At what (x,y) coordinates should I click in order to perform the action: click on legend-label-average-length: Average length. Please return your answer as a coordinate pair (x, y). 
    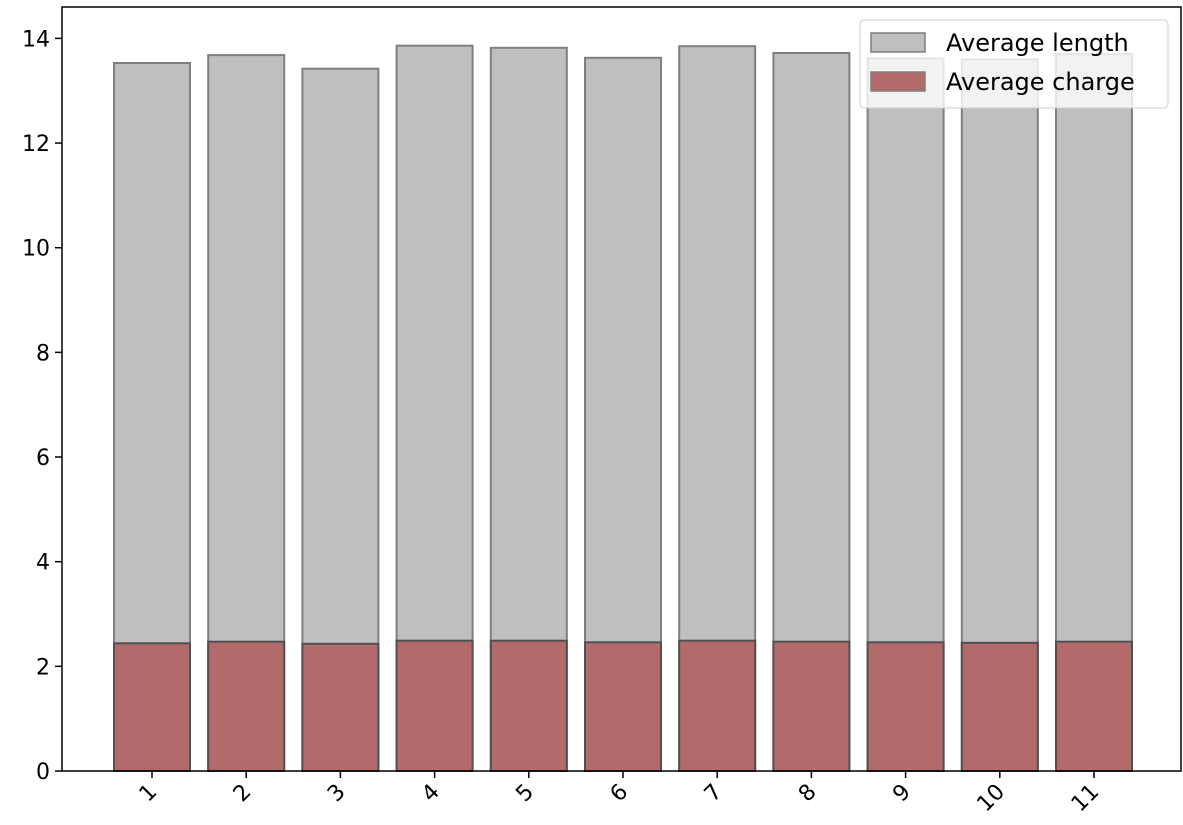
    Looking at the image, I should click on (1037, 43).